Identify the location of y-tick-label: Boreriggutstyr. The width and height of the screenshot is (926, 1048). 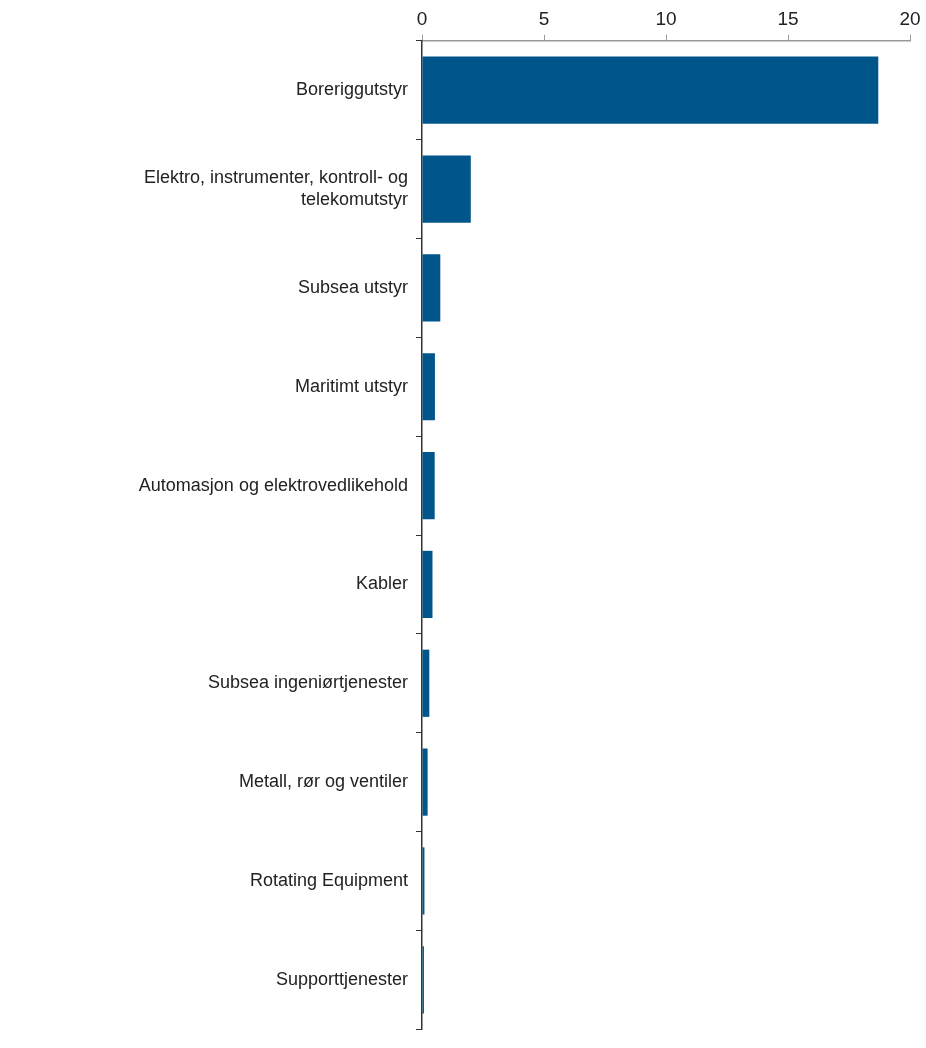
(351, 89).